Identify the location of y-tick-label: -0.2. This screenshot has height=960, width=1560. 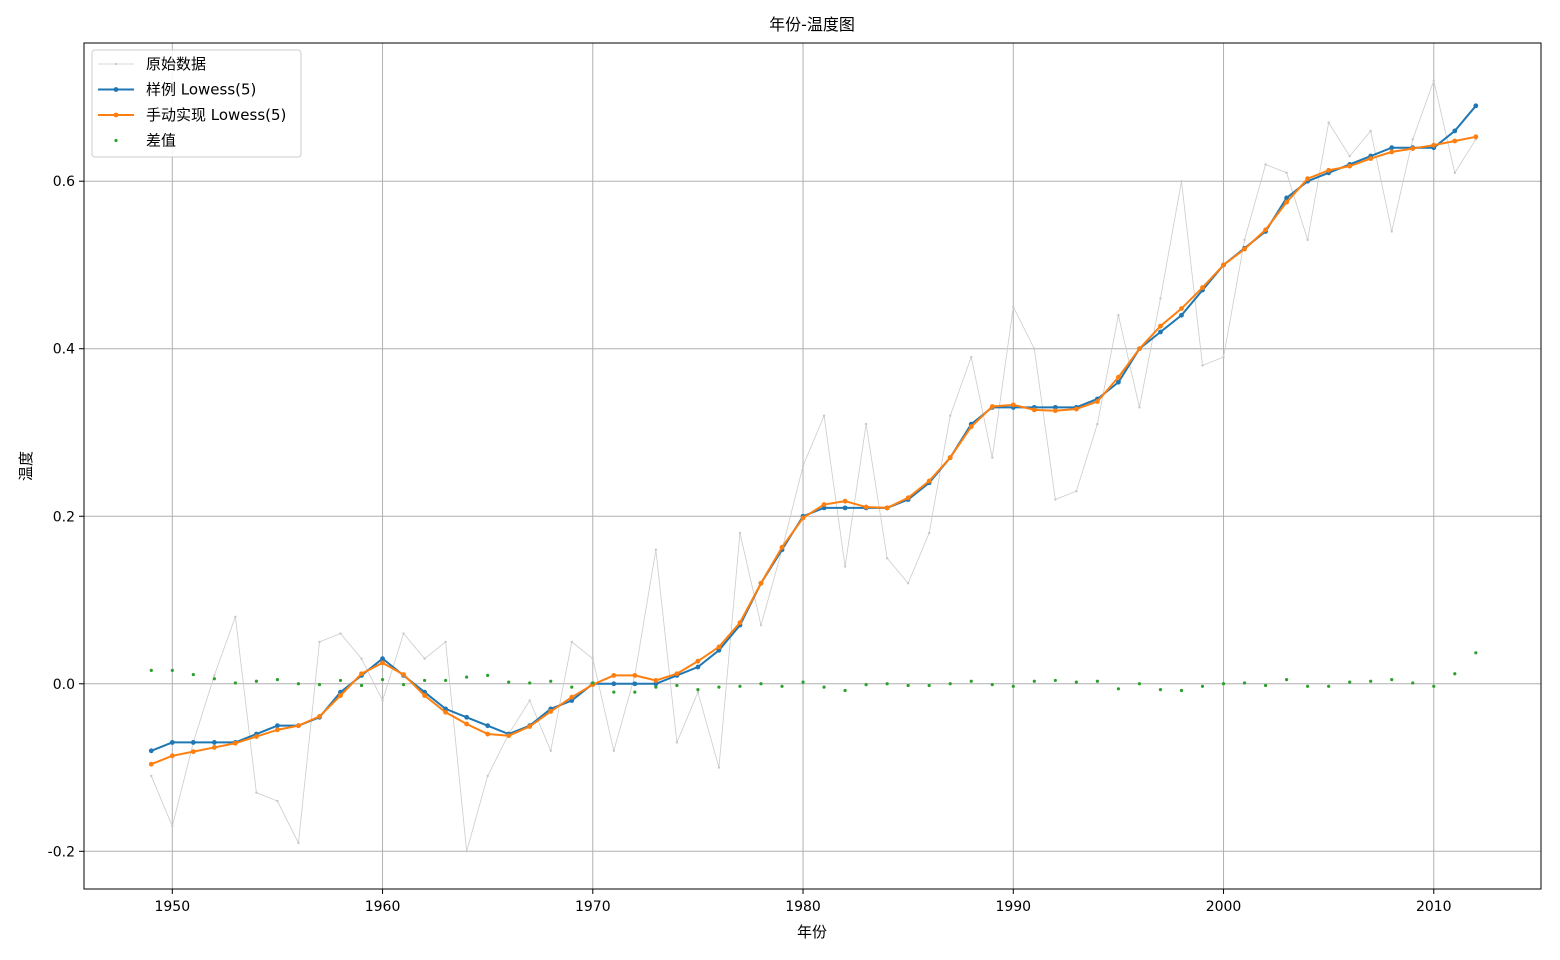
(61, 852).